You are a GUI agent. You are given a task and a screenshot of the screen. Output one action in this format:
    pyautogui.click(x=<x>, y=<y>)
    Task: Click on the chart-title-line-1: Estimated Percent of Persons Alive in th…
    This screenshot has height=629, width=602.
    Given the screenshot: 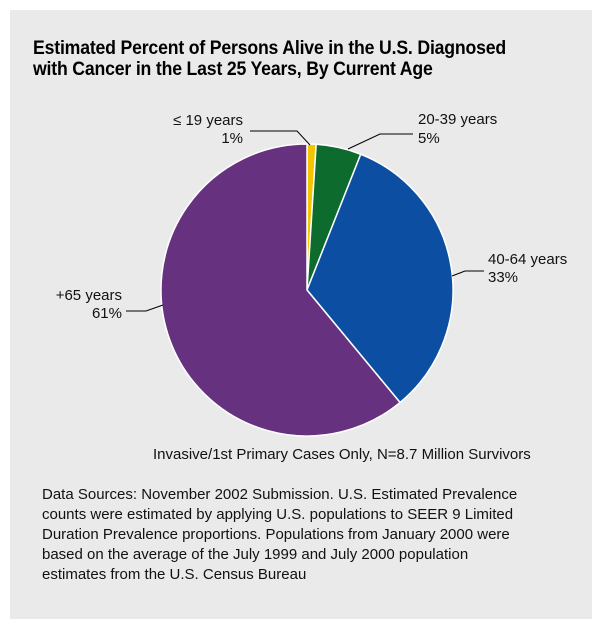 What is the action you would take?
    pyautogui.click(x=270, y=48)
    